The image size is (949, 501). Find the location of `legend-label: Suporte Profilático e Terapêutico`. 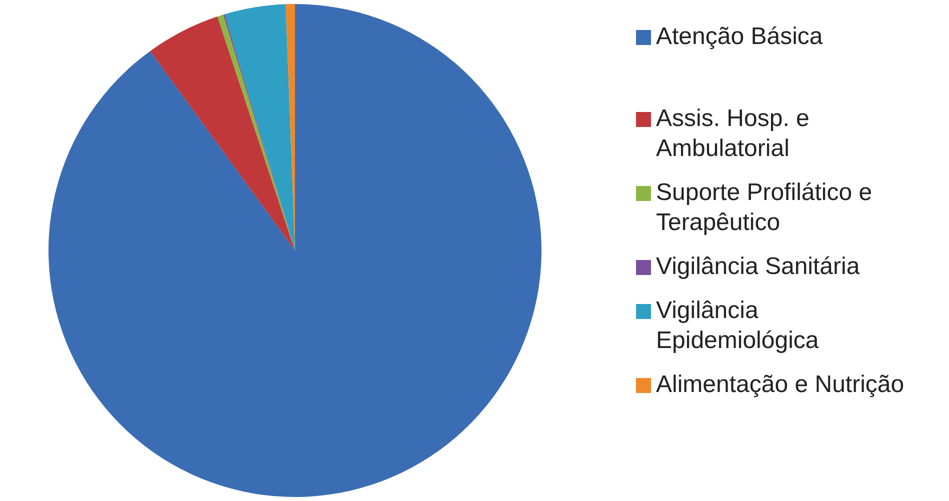

legend-label: Suporte Profilático e Terapêutico is located at coordinates (765, 208).